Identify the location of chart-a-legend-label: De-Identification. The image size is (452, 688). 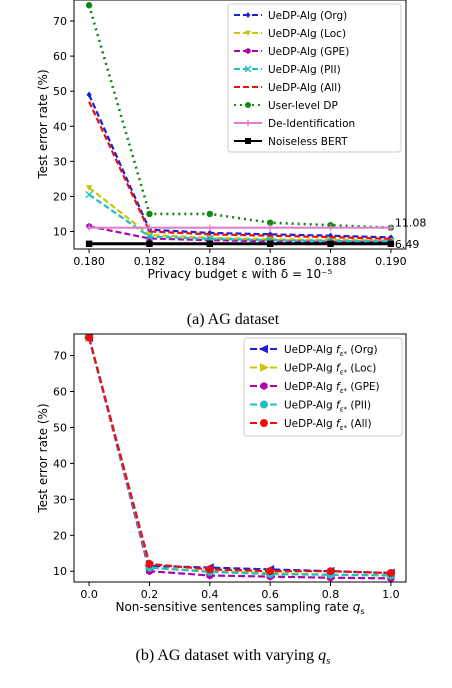
(311, 124).